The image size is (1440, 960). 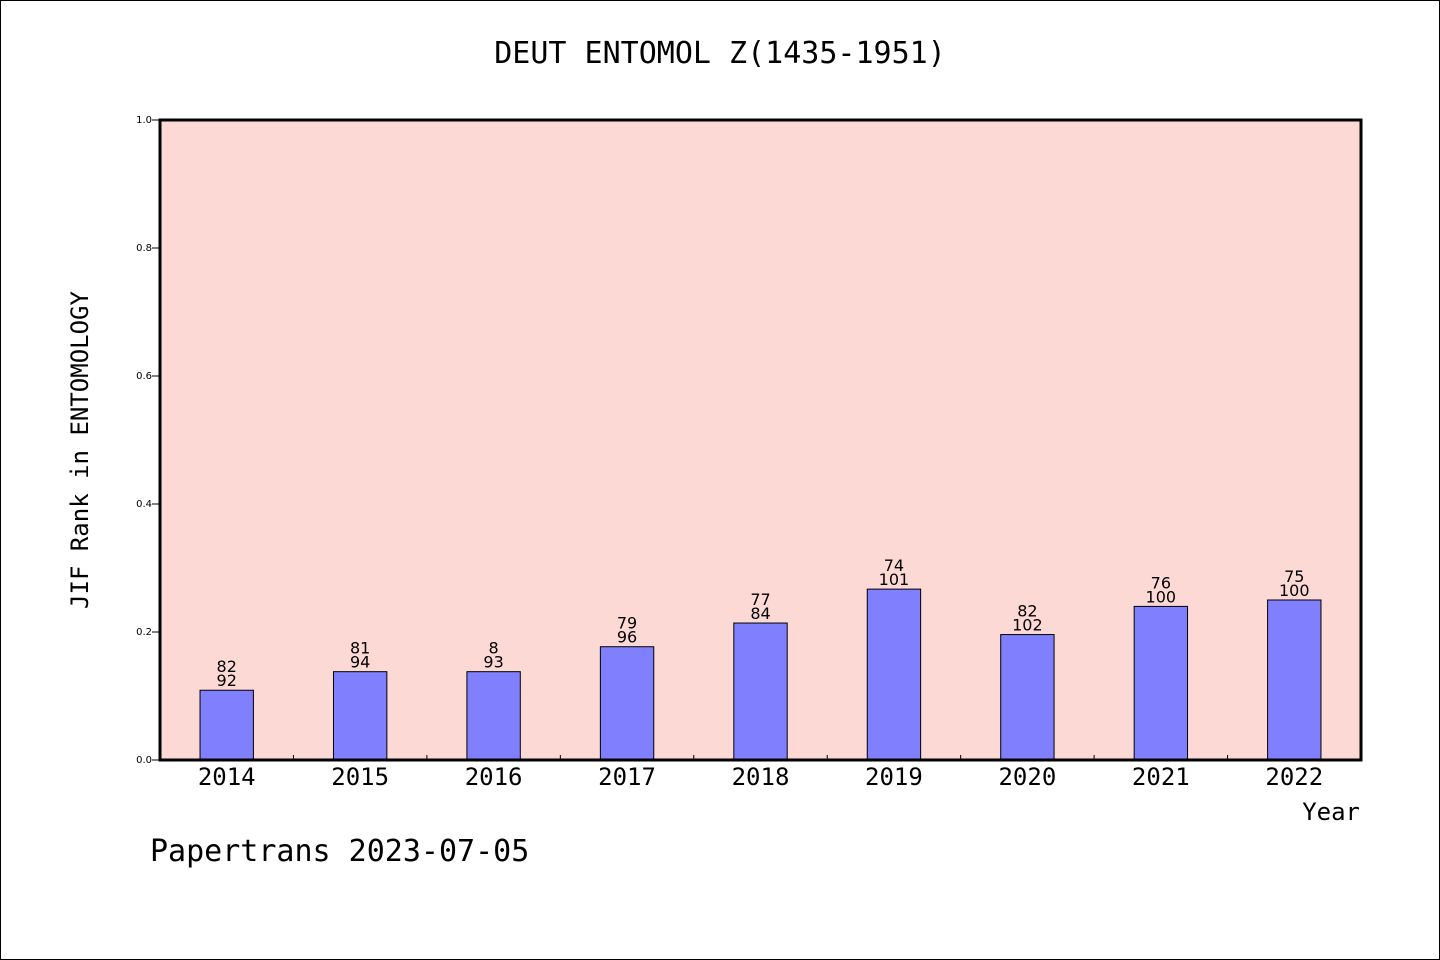 What do you see at coordinates (627, 703) in the screenshot?
I see `bar-2017` at bounding box center [627, 703].